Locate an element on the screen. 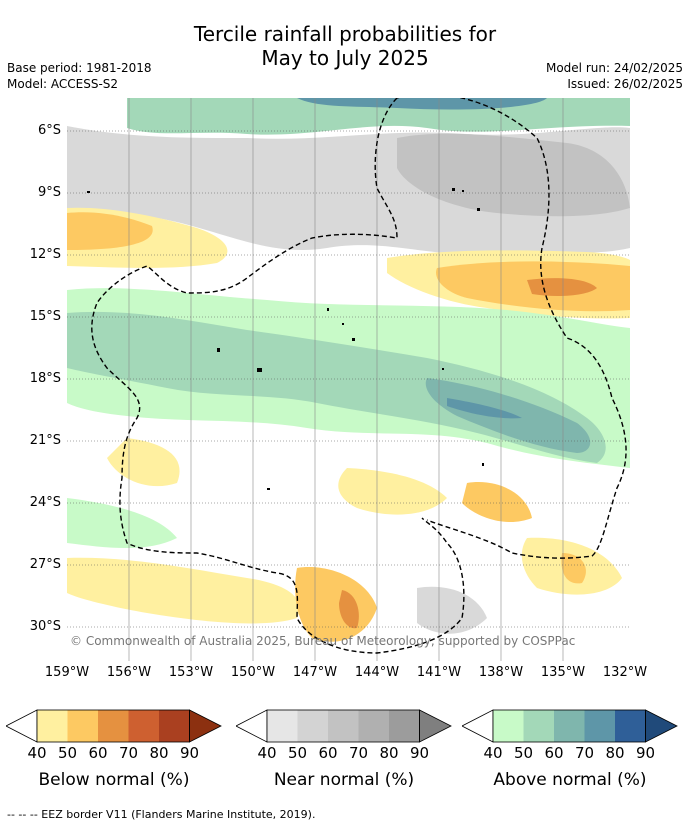 This screenshot has width=690, height=827. lat-label-9s: 9°S is located at coordinates (49, 192).